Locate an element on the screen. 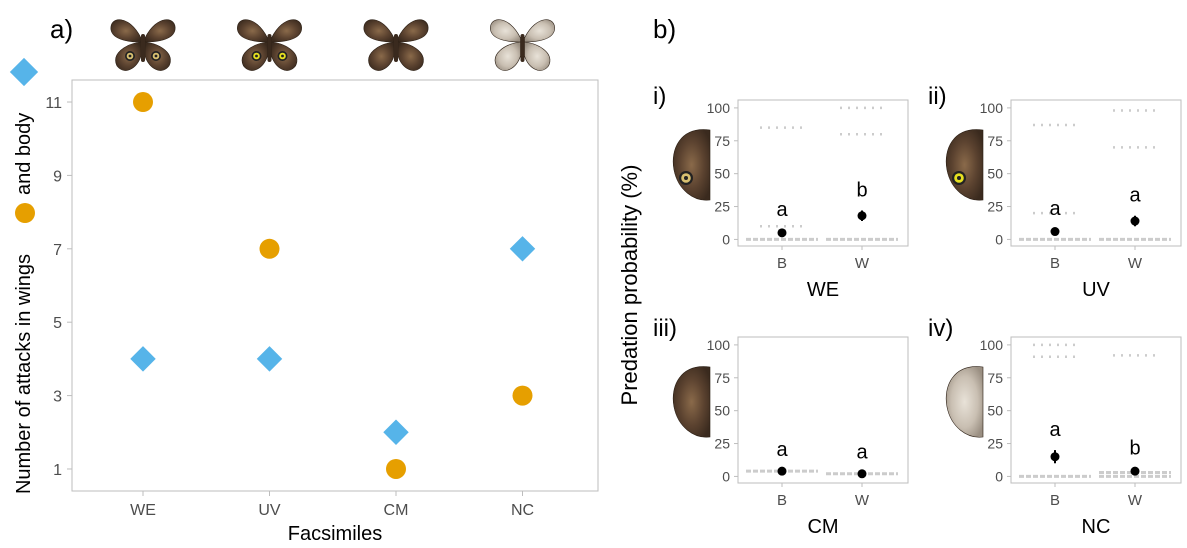 The width and height of the screenshot is (1187, 548). subplot-roman-label: i) is located at coordinates (659, 96).